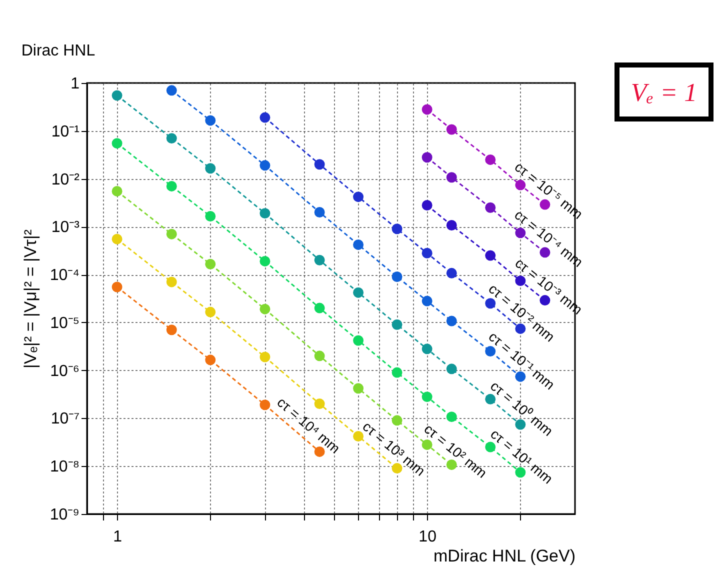 Image resolution: width=717 pixels, height=567 pixels. What do you see at coordinates (309, 425) in the screenshot?
I see `text: cτ = 10⁴ mm` at bounding box center [309, 425].